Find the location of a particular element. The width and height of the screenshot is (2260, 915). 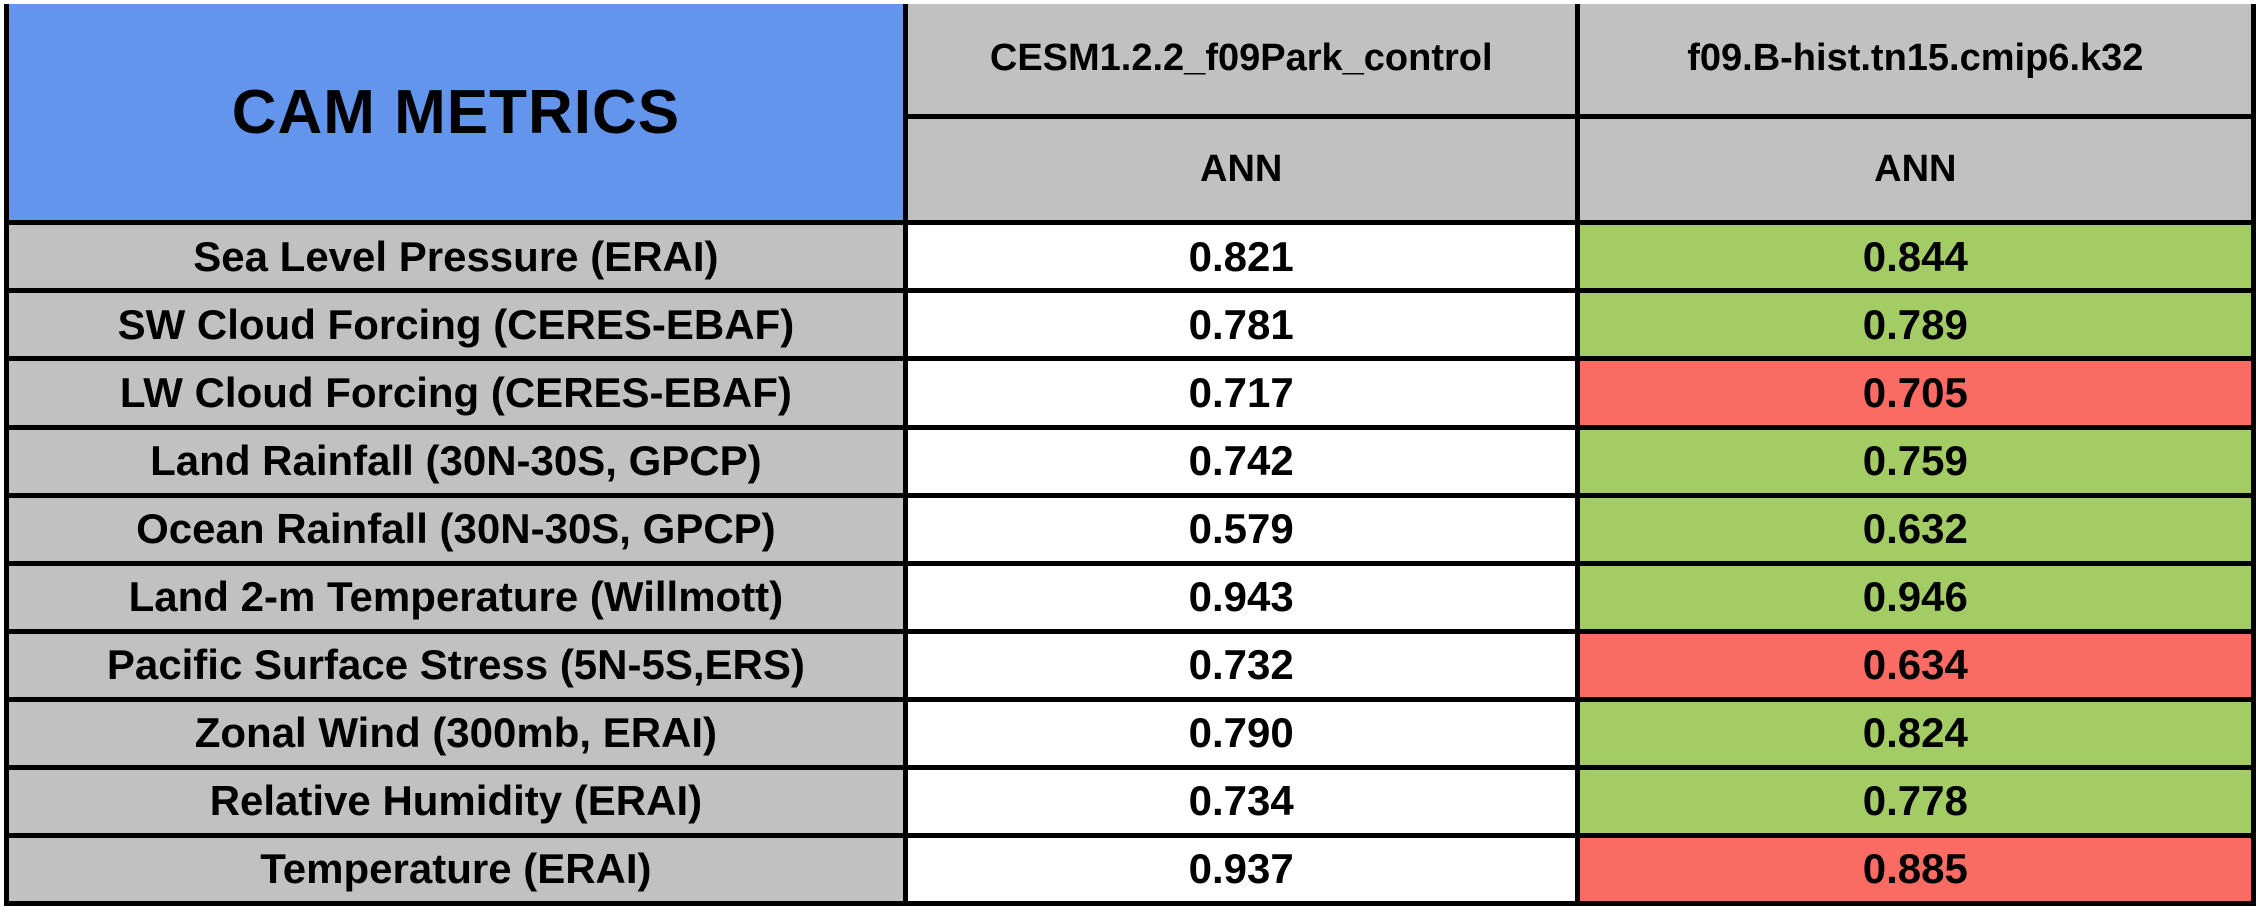

control-value: 0.781 is located at coordinates (1241, 325).